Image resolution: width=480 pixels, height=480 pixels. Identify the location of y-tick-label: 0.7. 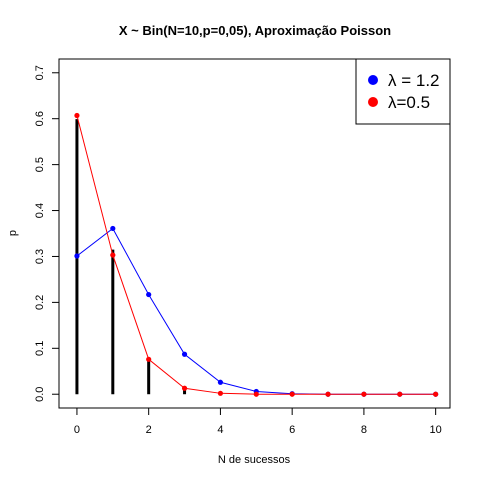
(40, 72).